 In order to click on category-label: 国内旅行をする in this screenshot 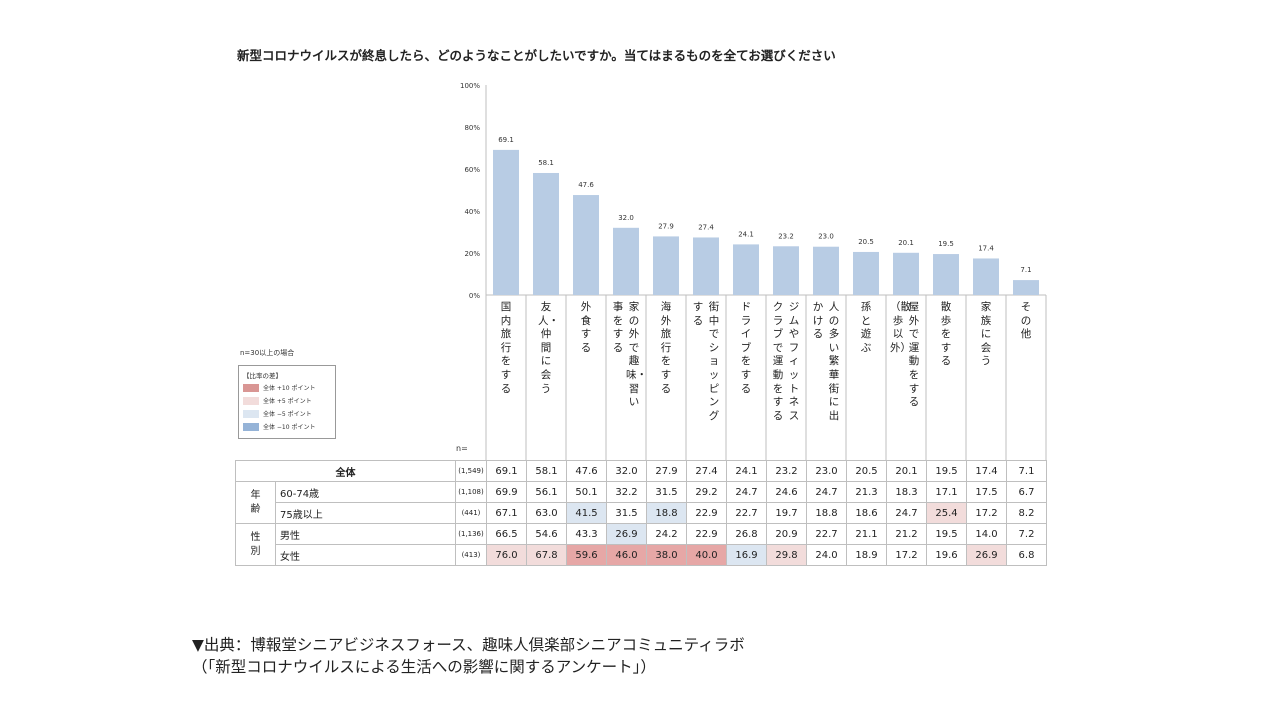, I will do `click(506, 348)`.